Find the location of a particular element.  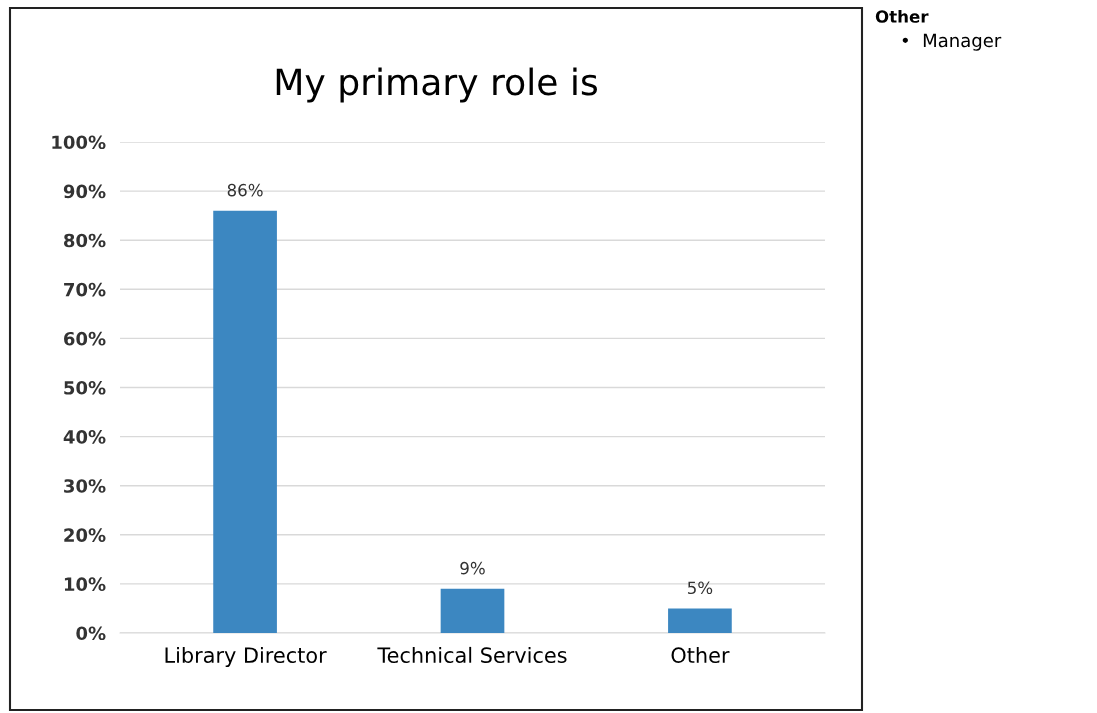

x-tick-label: Library Director is located at coordinates (246, 657).